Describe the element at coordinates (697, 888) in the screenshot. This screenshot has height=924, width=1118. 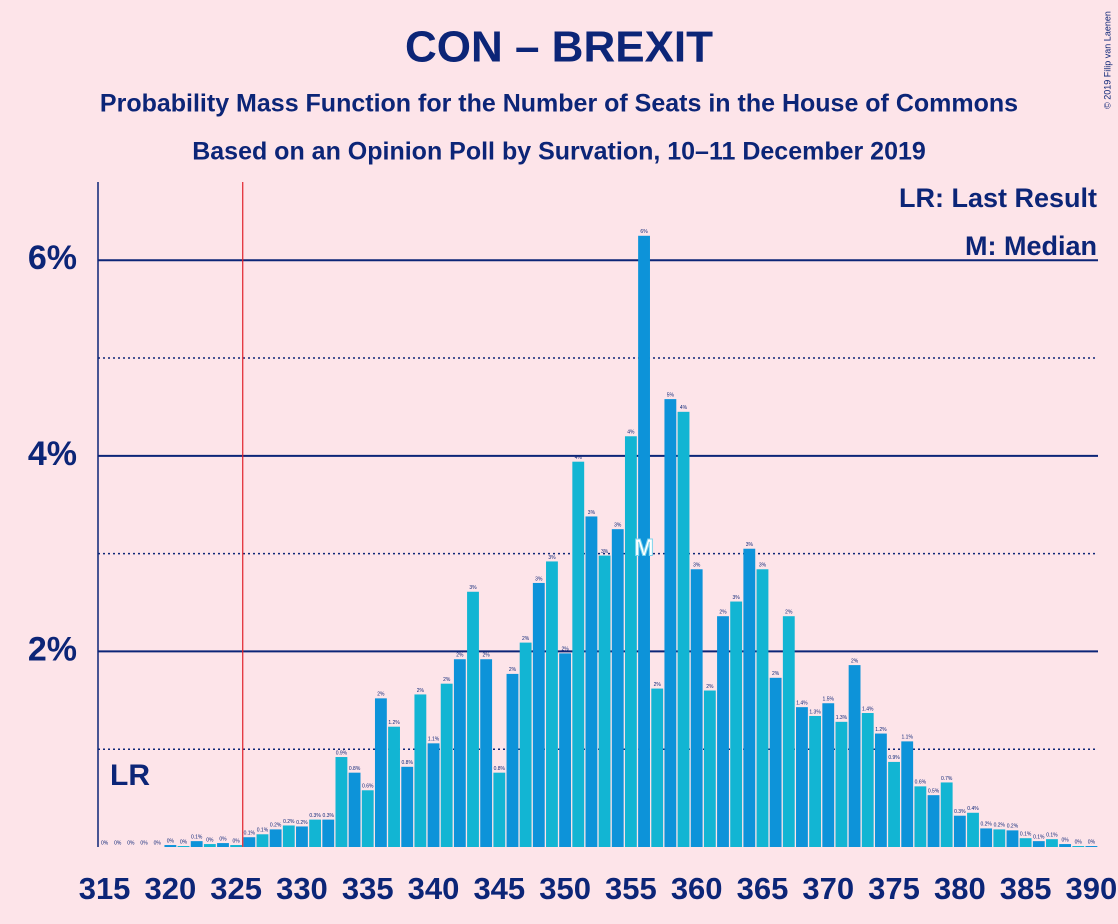
I see `x-tick-label: 360` at that location.